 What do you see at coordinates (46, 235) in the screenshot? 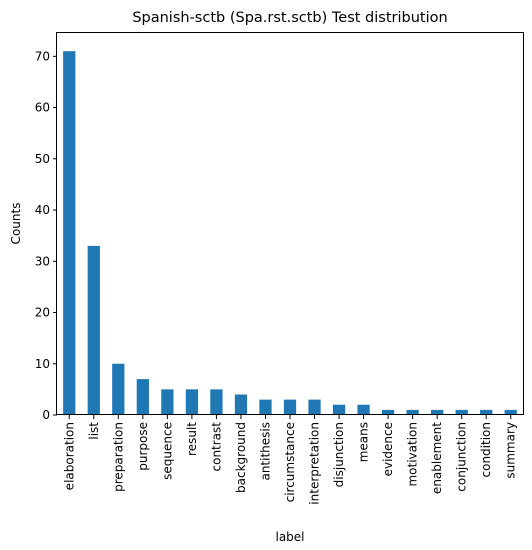
I see `y-axis: 0 10 20 30 40 50 60 70` at bounding box center [46, 235].